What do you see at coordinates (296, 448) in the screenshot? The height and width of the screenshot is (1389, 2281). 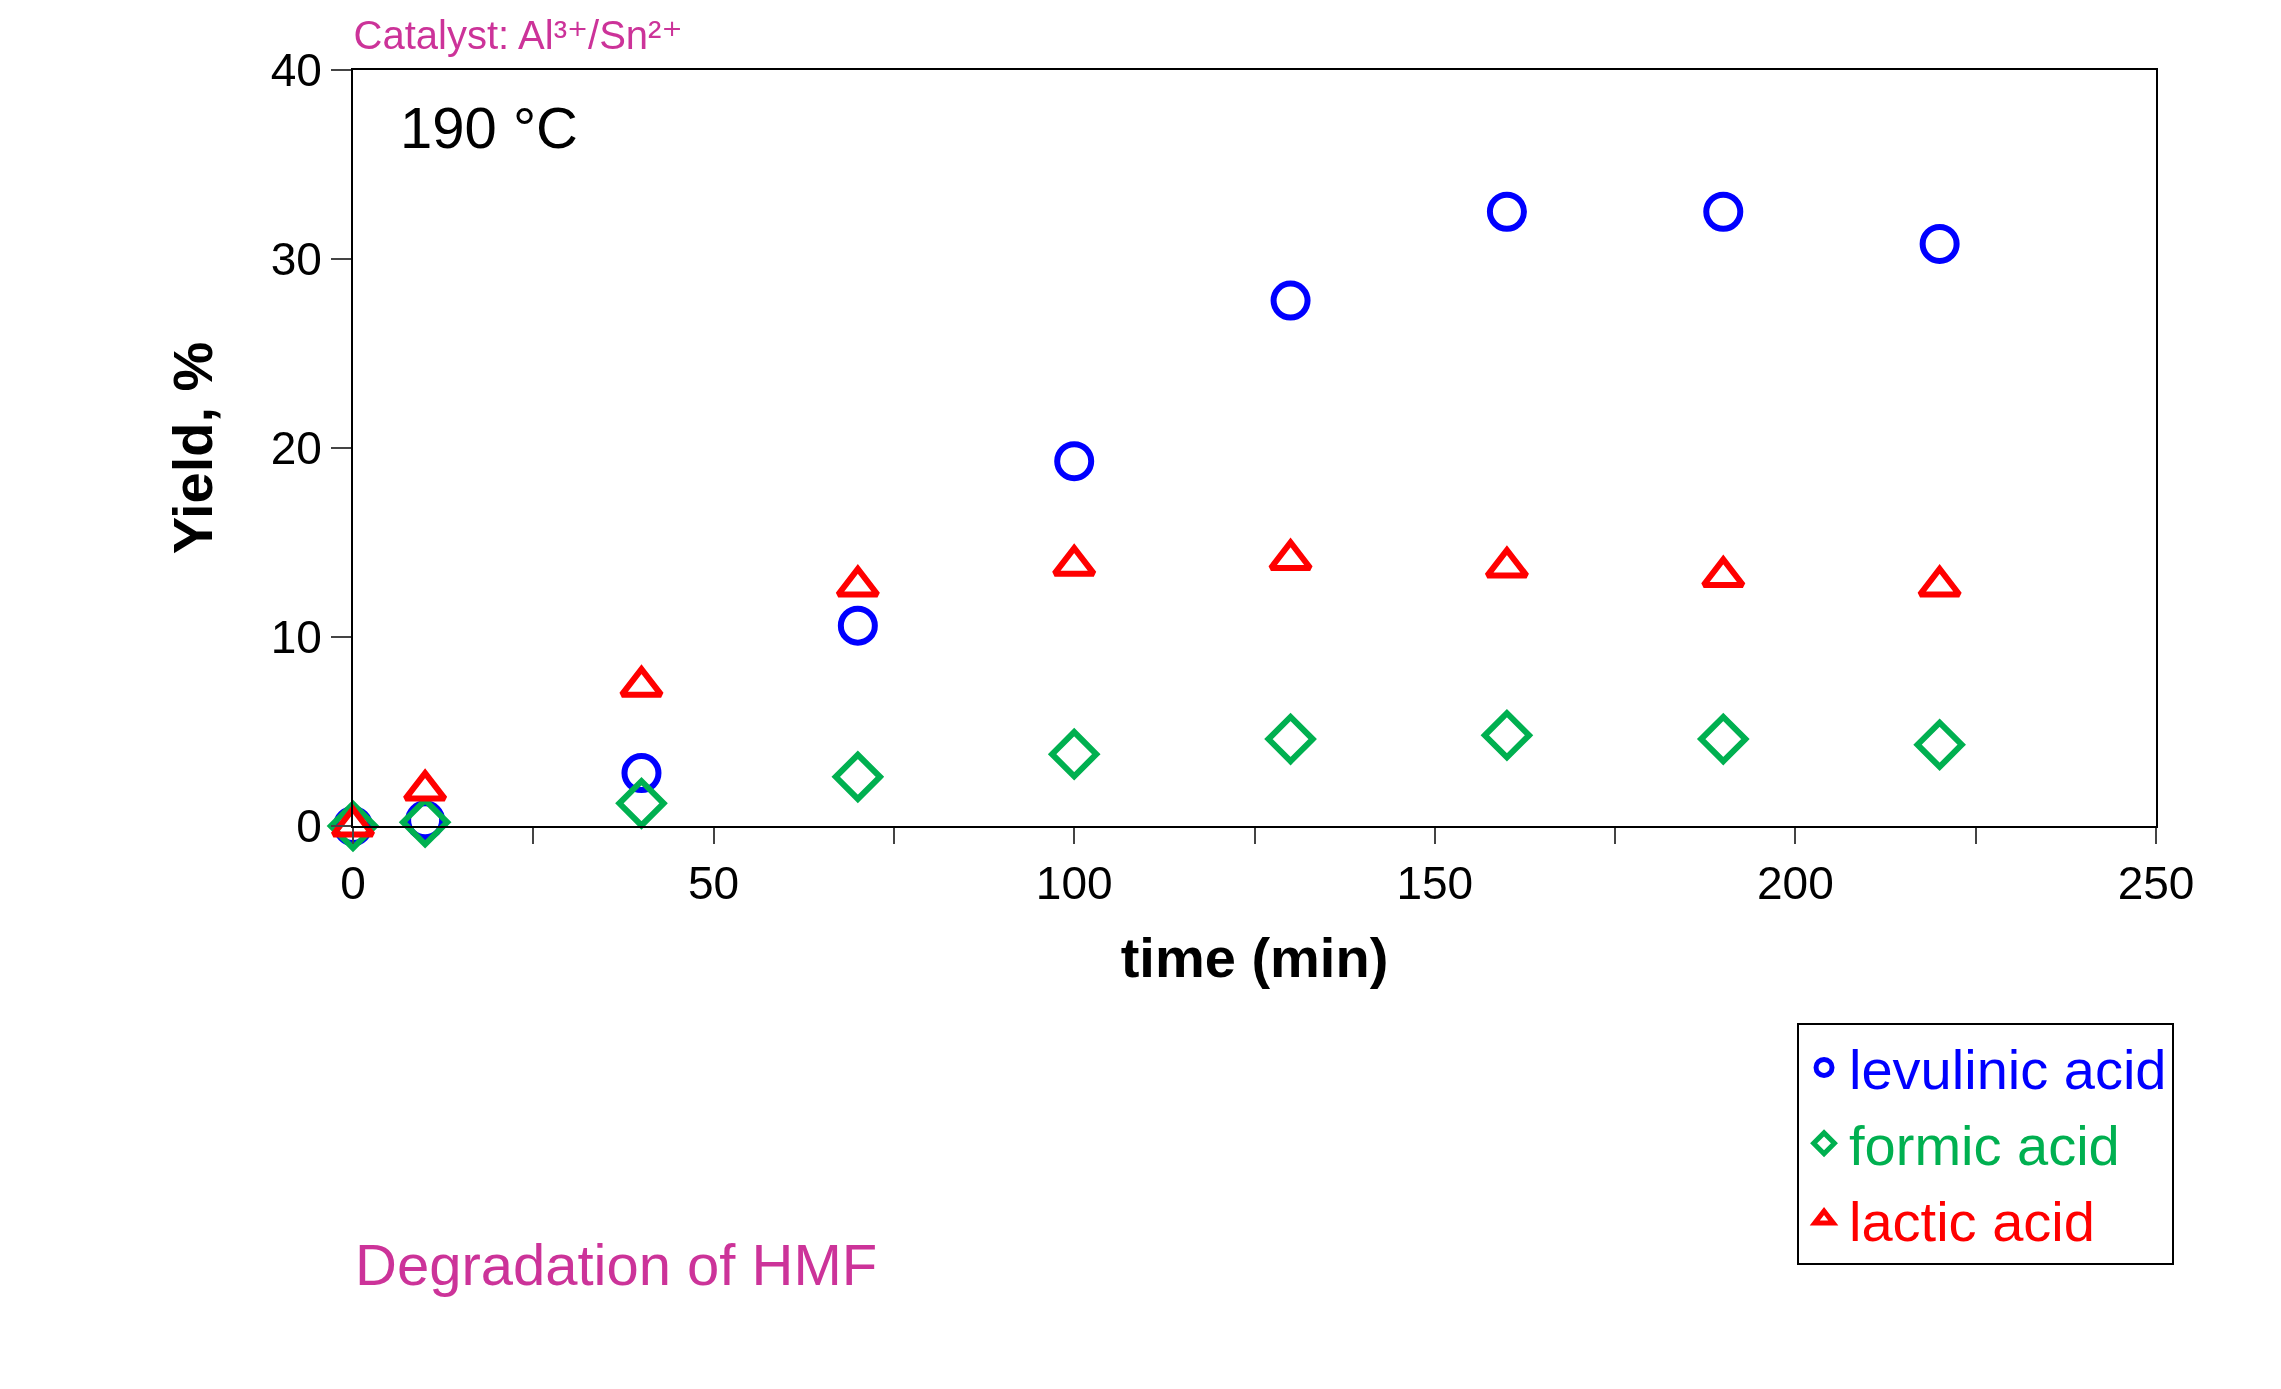 I see `y-tick-label: 20` at bounding box center [296, 448].